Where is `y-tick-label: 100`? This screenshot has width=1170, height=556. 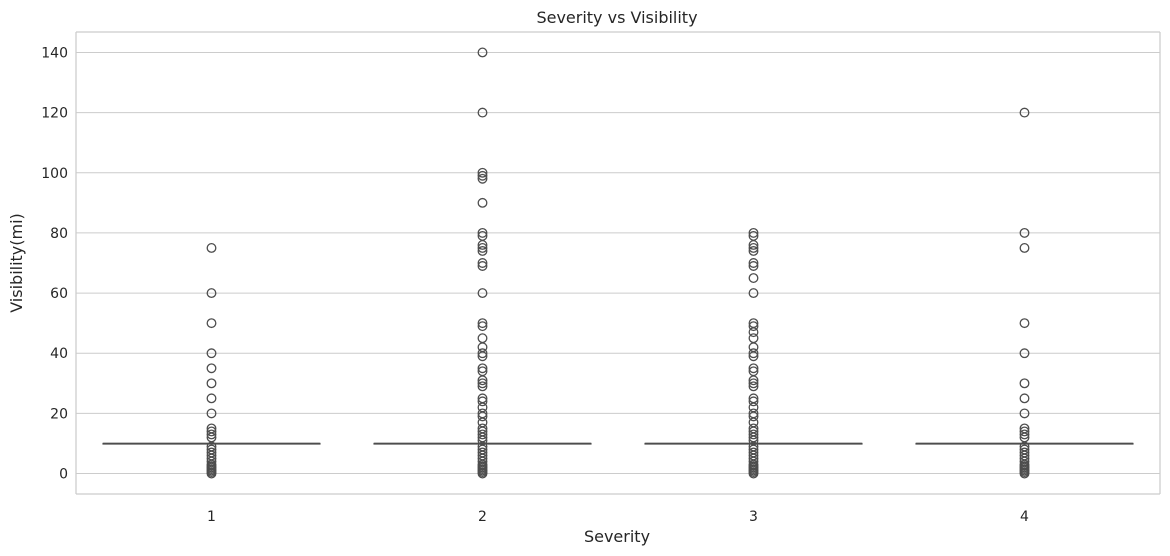 y-tick-label: 100 is located at coordinates (54, 174).